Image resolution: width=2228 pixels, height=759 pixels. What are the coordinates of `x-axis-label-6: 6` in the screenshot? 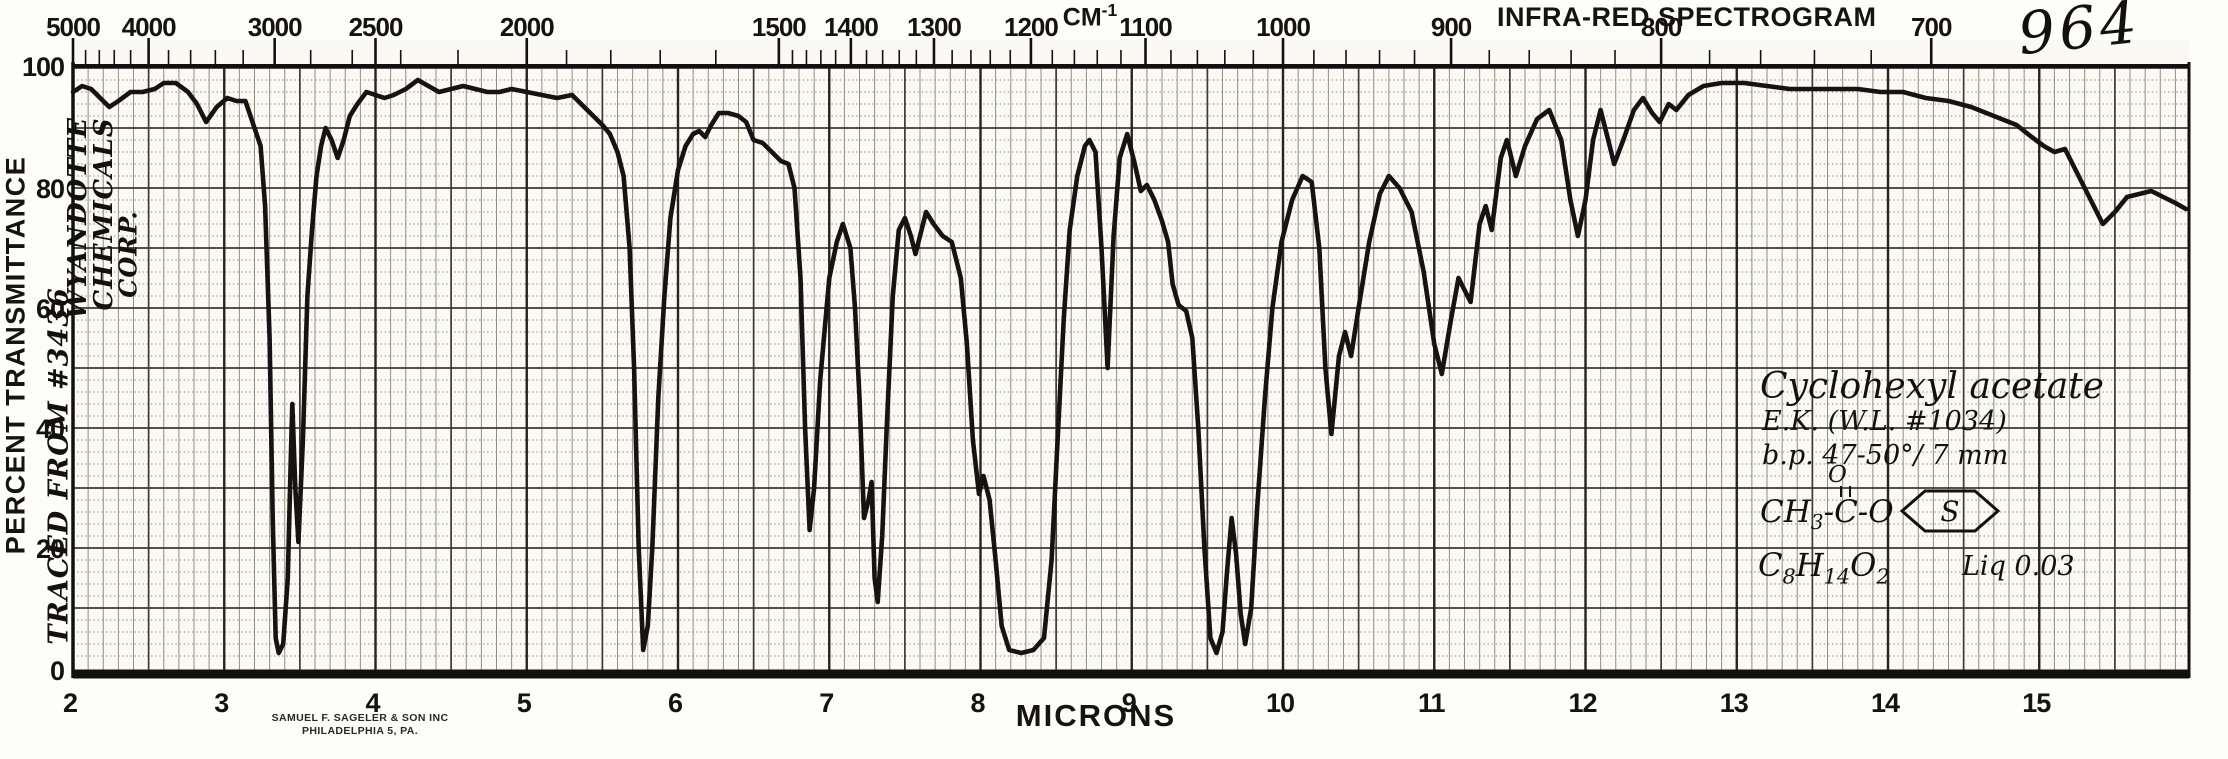 It's located at (675, 703).